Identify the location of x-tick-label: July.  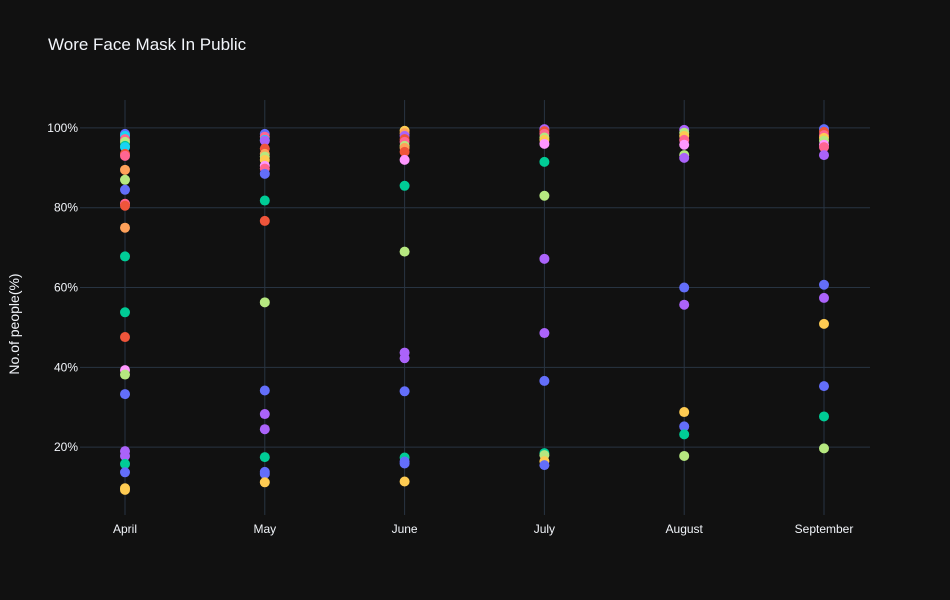
(544, 529).